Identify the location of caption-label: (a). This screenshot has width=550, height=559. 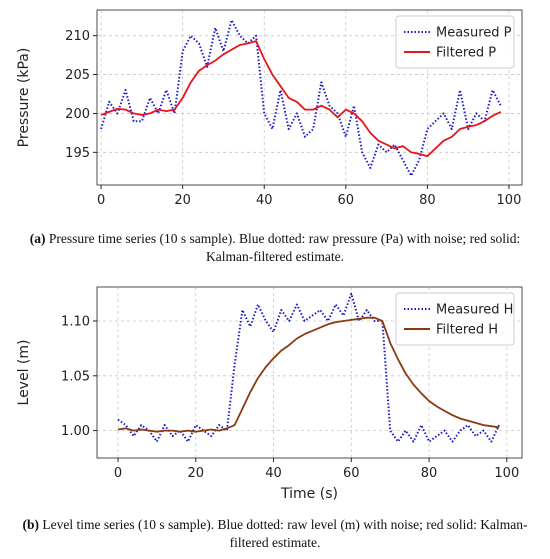
(37, 238).